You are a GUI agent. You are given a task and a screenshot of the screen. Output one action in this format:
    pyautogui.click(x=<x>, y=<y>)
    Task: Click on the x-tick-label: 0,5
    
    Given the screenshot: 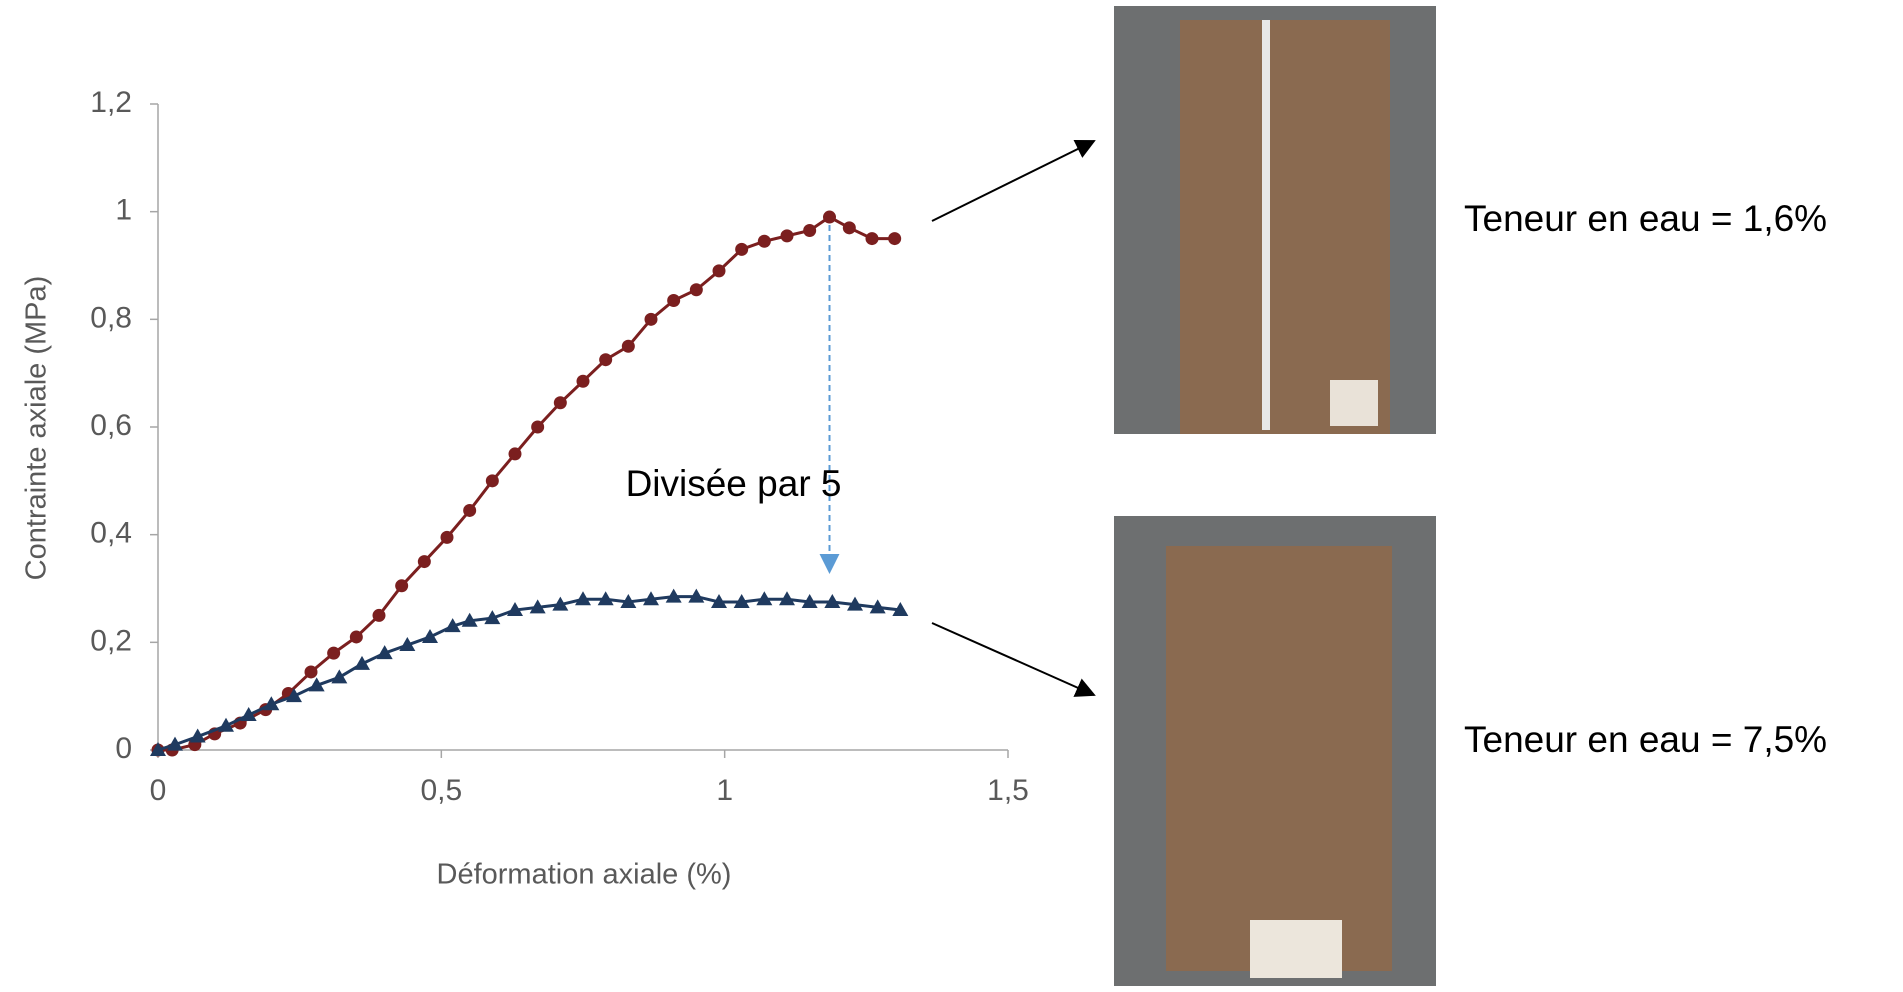 What is the action you would take?
    pyautogui.click(x=441, y=790)
    